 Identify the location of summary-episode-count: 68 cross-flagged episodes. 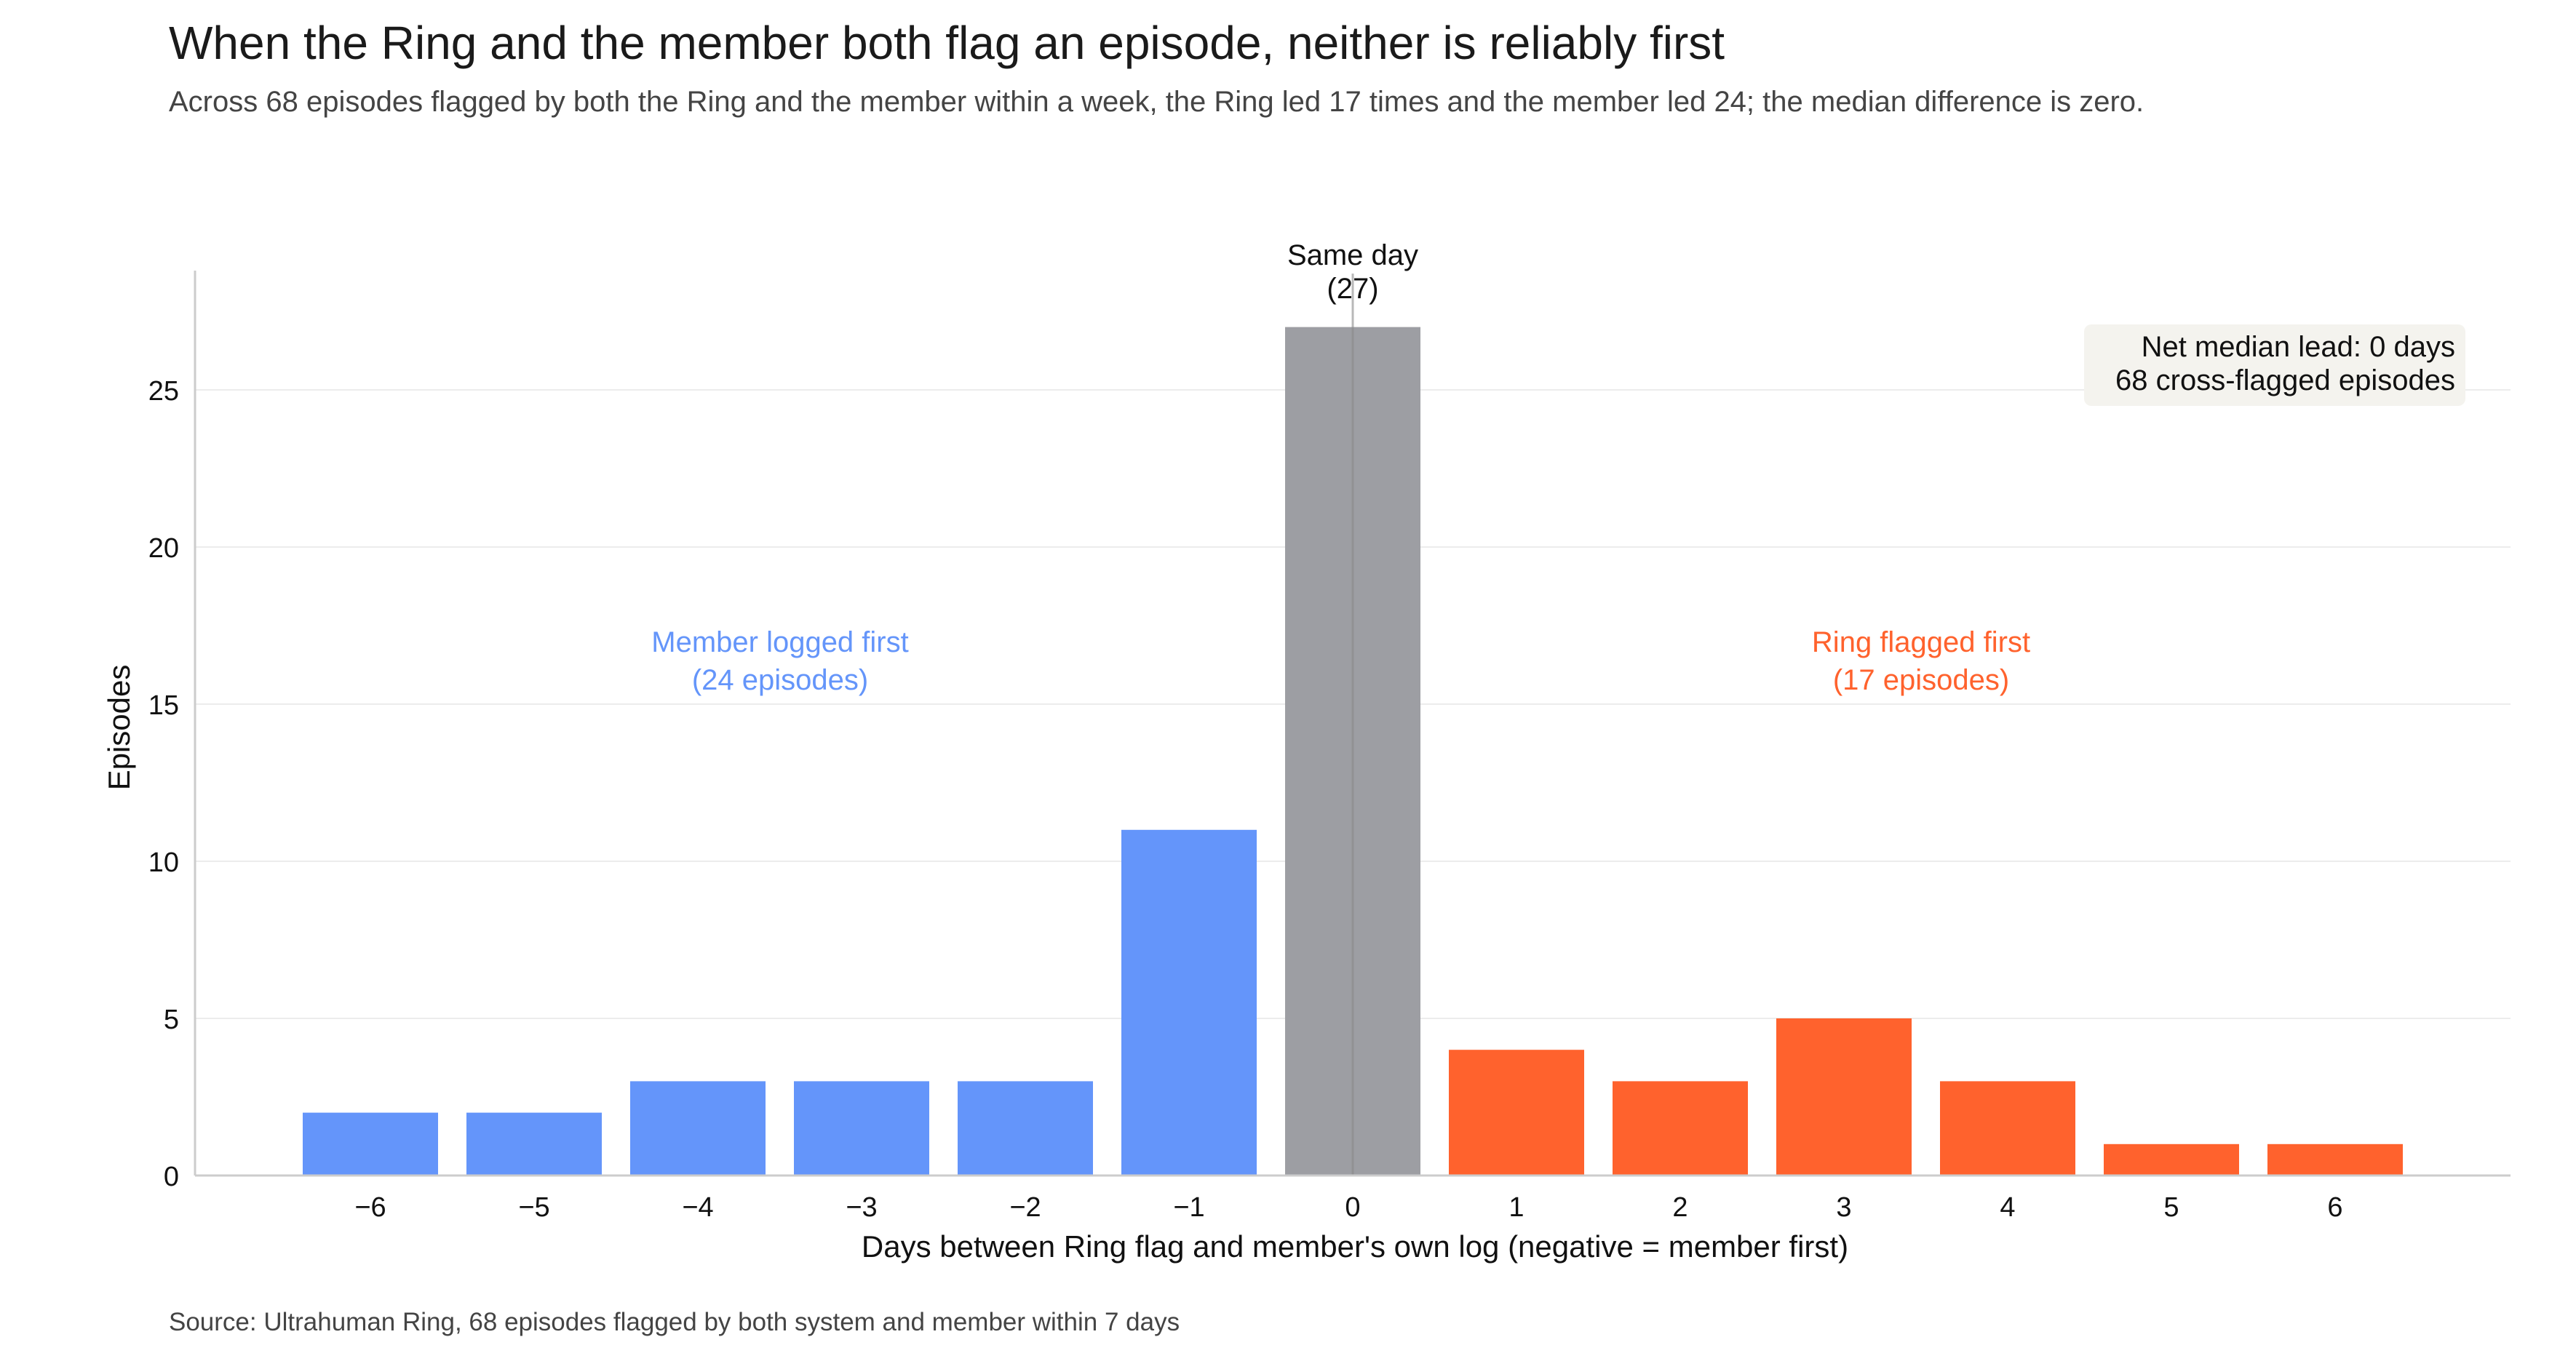
(2285, 380).